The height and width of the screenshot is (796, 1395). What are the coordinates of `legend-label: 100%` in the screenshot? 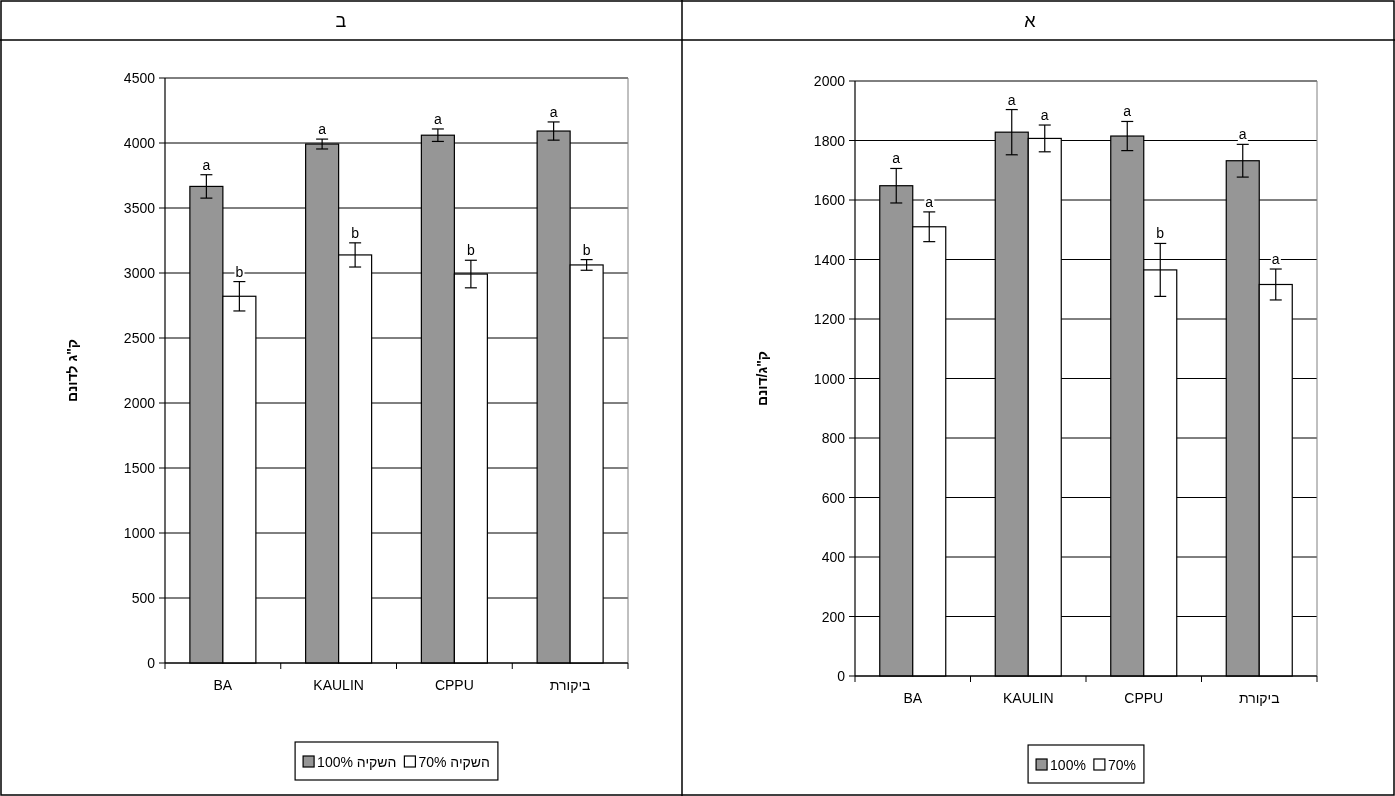 It's located at (1068, 765).